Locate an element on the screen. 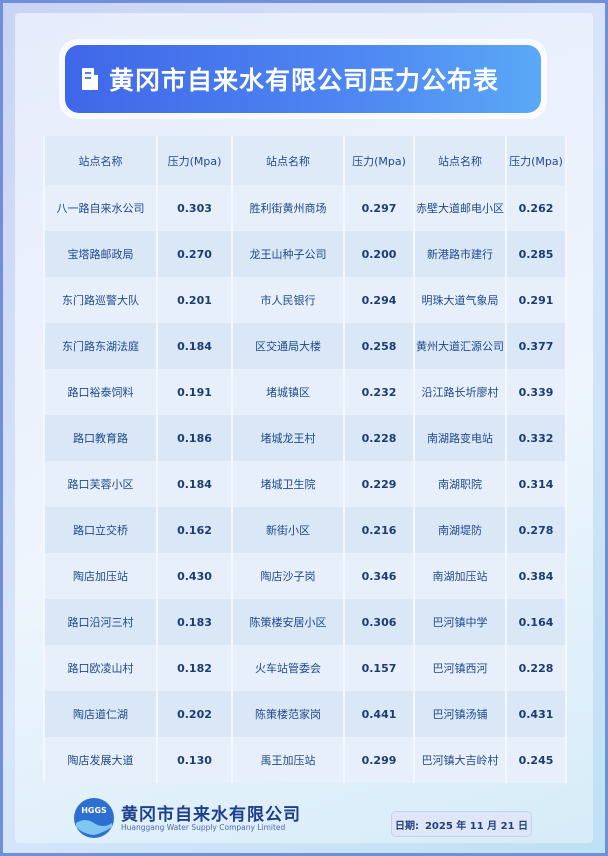 The height and width of the screenshot is (856, 608). table-row: 陶店道仁湖 0.202 陈策楼范家岗 0.441 巴河镇汤铺 0.431 is located at coordinates (305, 714).